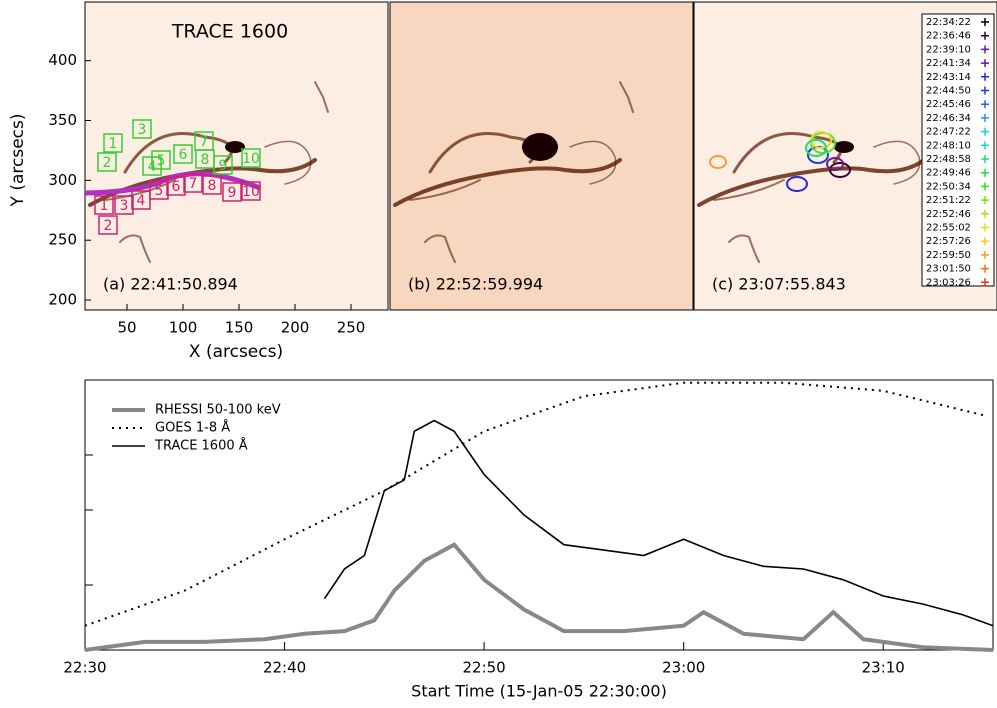 The image size is (997, 708). What do you see at coordinates (948, 186) in the screenshot?
I see `legend-label: 22:50:34` at bounding box center [948, 186].